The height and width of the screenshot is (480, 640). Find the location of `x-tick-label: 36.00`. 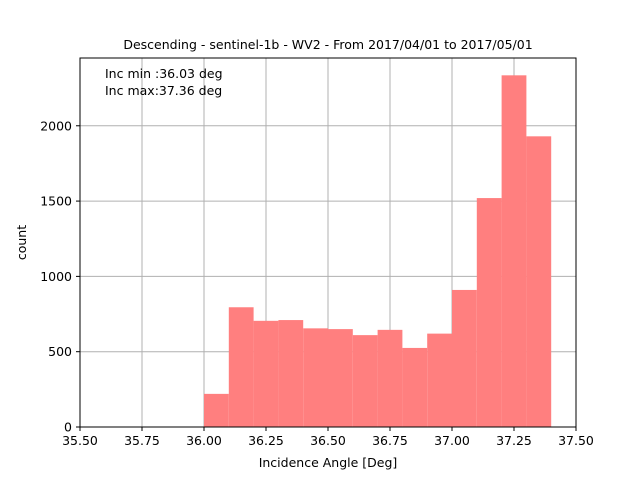

x-tick-label: 36.00 is located at coordinates (204, 440).